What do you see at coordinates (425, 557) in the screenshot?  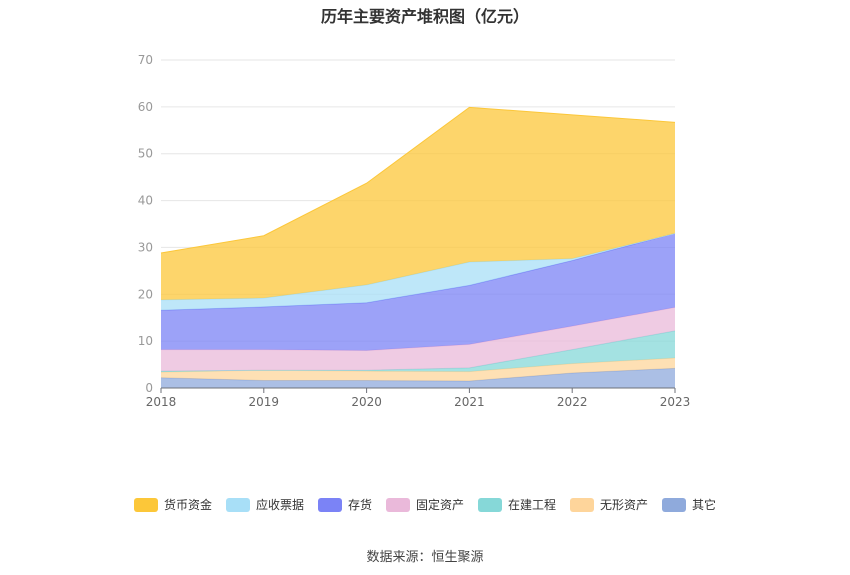 I see `data-source: 数据来源：恒生聚源` at bounding box center [425, 557].